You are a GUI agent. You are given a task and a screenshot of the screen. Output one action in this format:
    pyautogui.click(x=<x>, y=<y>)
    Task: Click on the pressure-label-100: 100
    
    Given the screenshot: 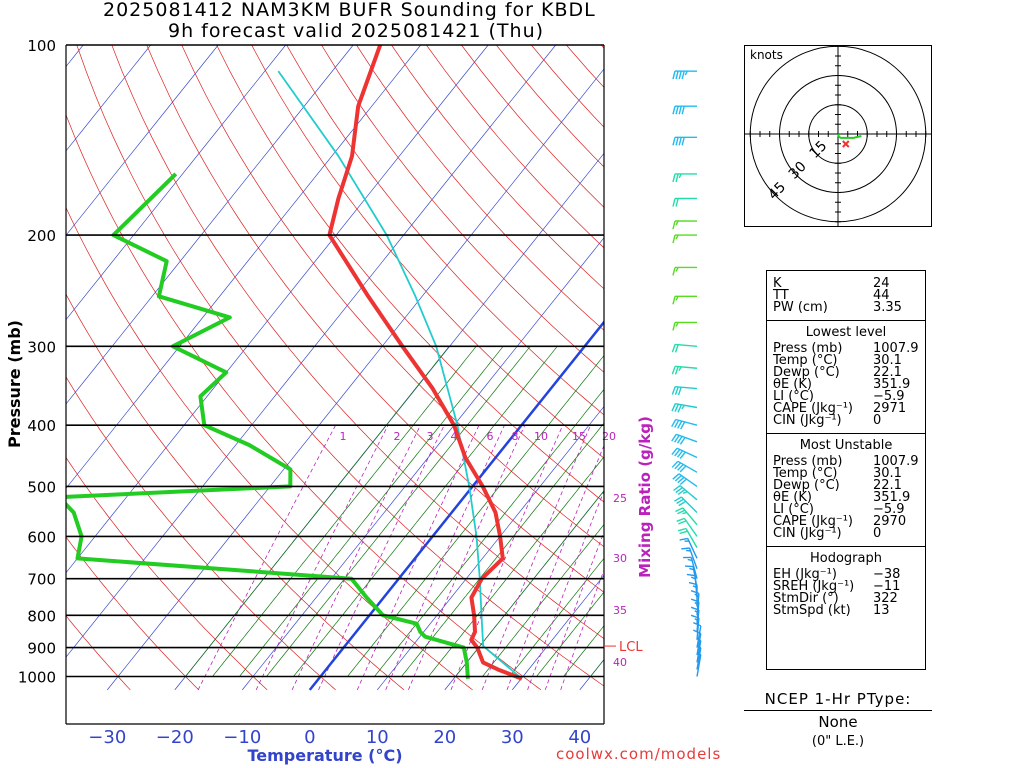 What is the action you would take?
    pyautogui.click(x=41, y=46)
    